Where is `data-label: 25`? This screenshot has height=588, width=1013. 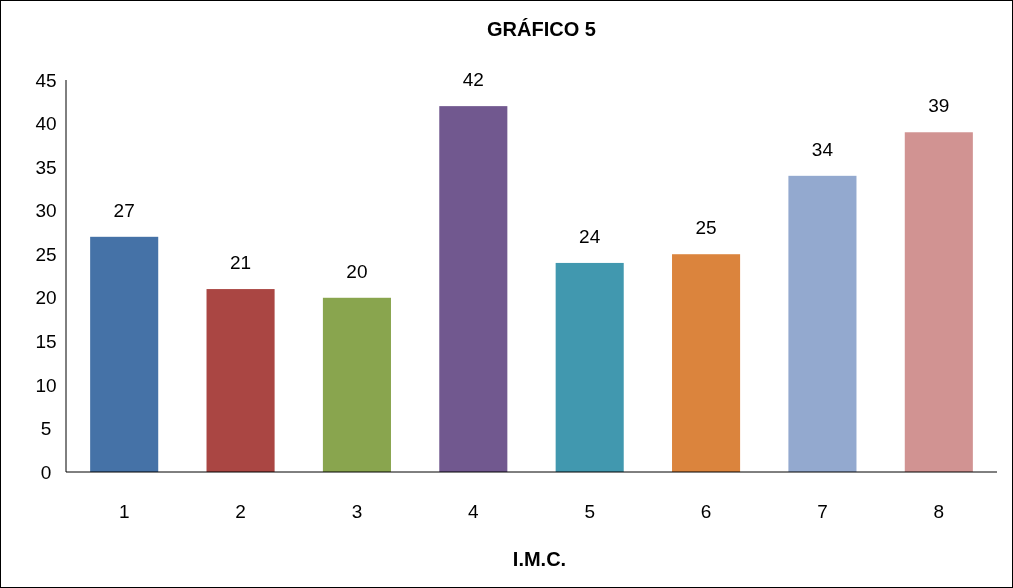
data-label: 25 is located at coordinates (706, 228).